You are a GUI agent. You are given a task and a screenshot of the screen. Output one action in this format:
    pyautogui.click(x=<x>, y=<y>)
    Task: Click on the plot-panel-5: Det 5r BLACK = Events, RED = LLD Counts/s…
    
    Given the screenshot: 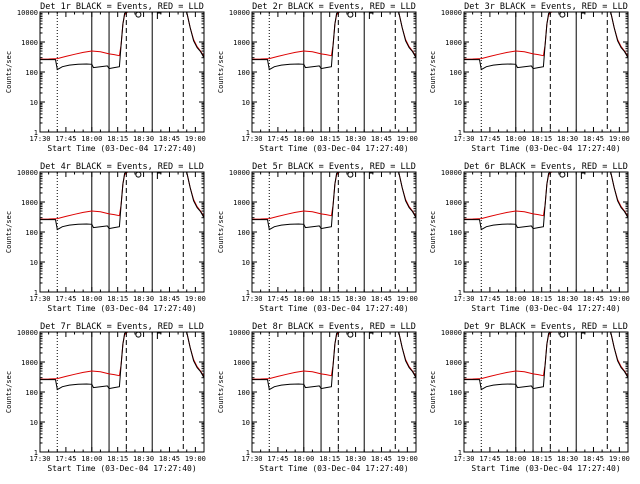 What is the action you would take?
    pyautogui.click(x=317, y=237)
    